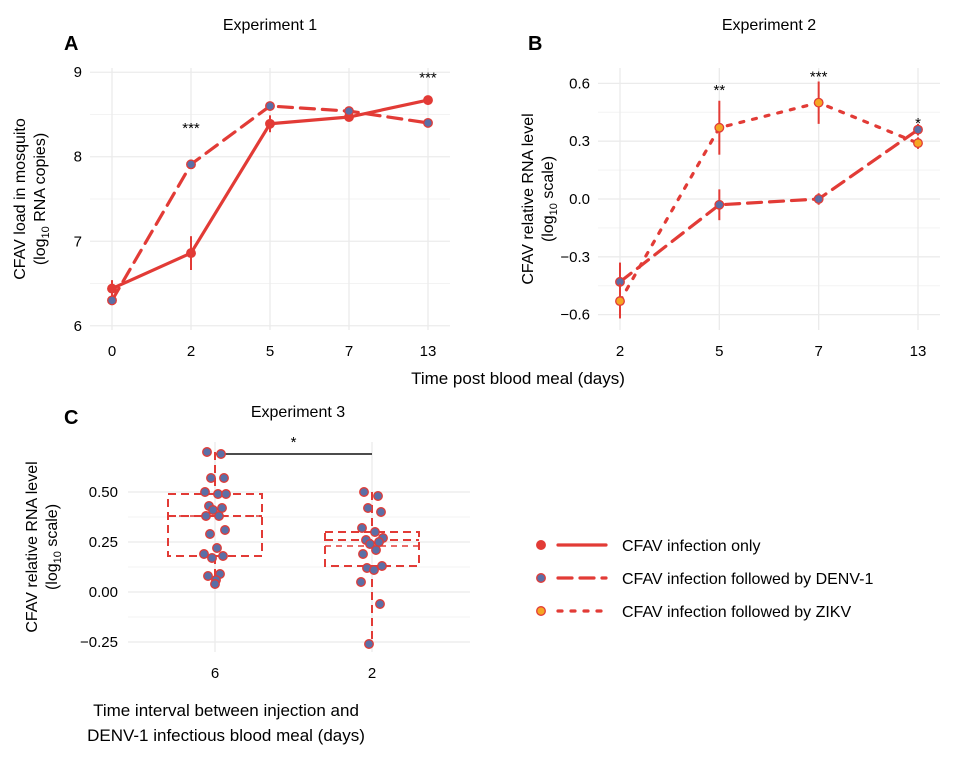 The width and height of the screenshot is (964, 766). I want to click on panel-a-x-tick-label: 0, so click(112, 351).